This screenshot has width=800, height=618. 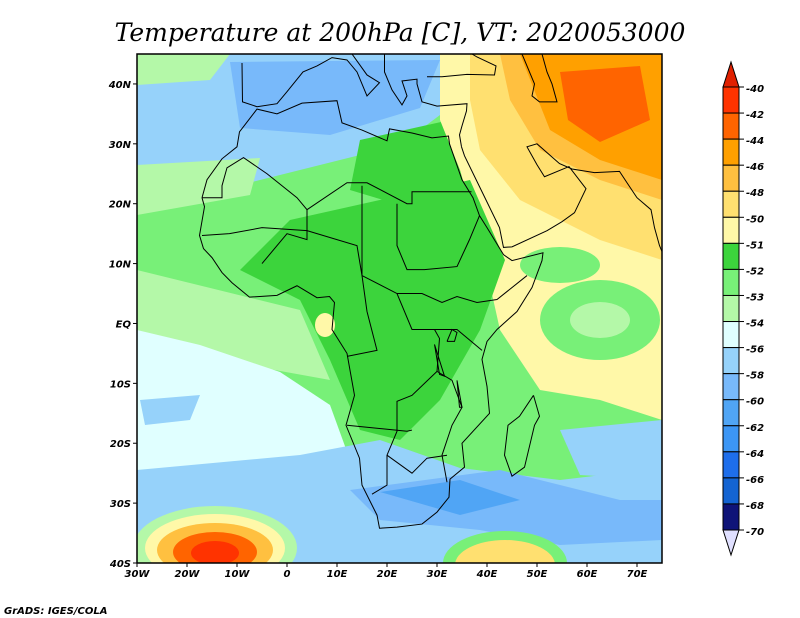 What do you see at coordinates (55, 611) in the screenshot?
I see `grads-credit: GrADS: IGES/COLA` at bounding box center [55, 611].